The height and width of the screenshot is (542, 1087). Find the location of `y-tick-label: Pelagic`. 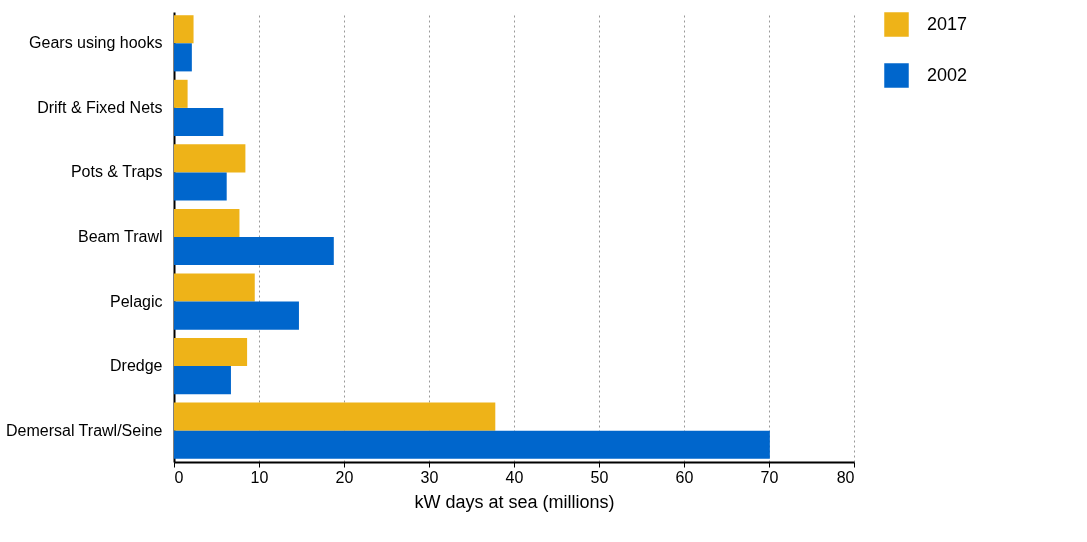

y-tick-label: Pelagic is located at coordinates (136, 301).